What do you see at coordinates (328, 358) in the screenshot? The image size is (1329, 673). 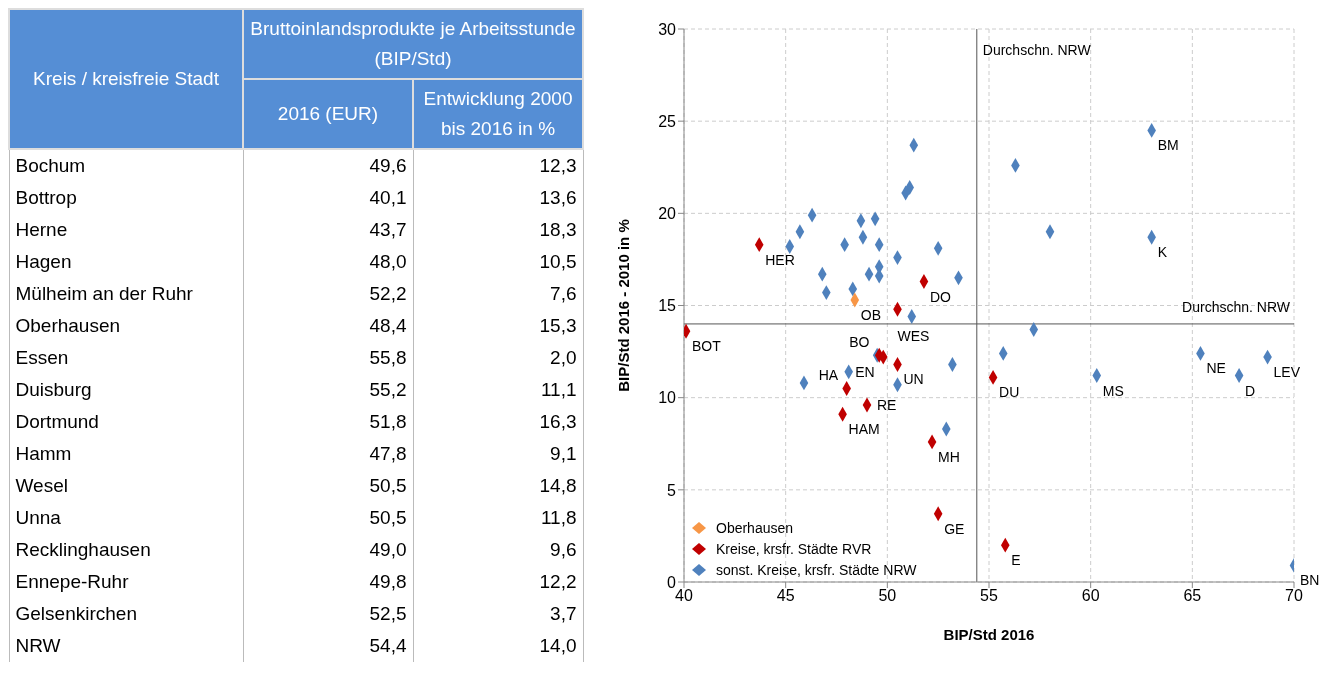 I see `data-label: 55,8` at bounding box center [328, 358].